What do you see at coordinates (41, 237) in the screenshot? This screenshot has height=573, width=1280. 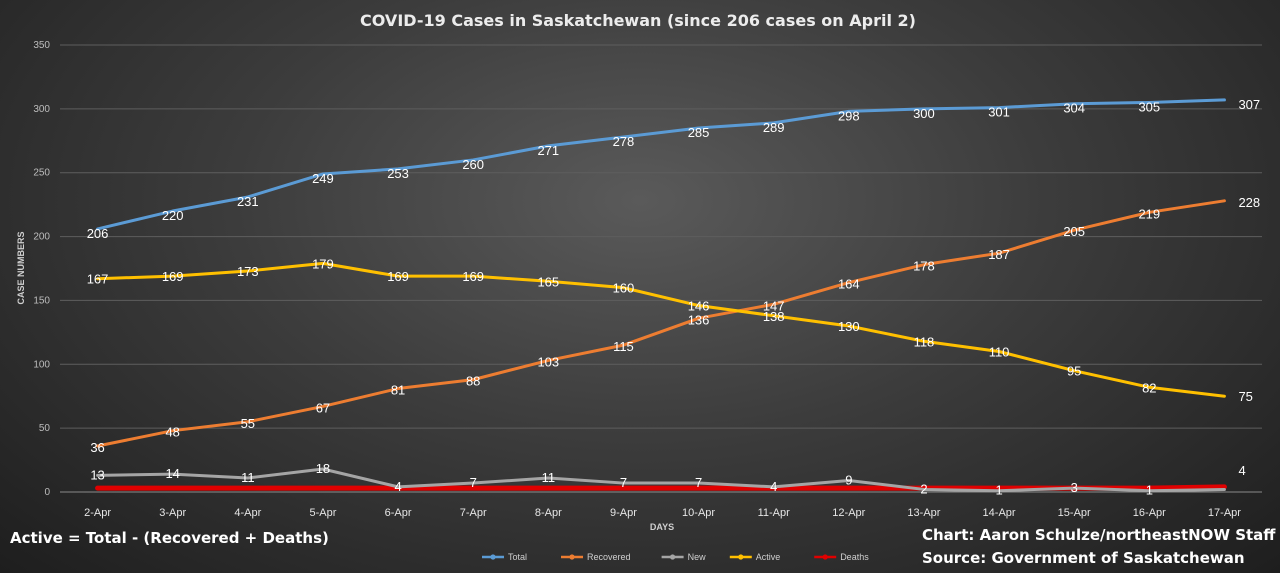 I see `y-tick-label: 200` at bounding box center [41, 237].